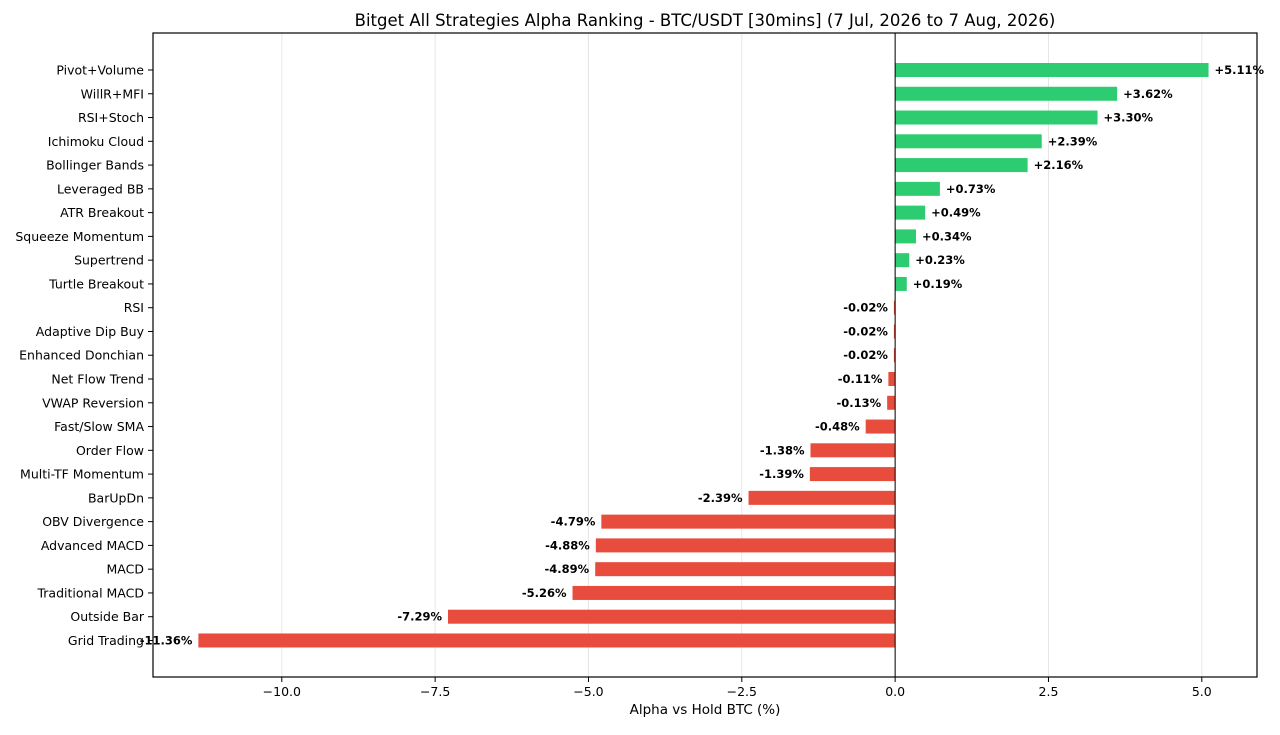 This screenshot has height=735, width=1280. What do you see at coordinates (112, 93) in the screenshot?
I see `y-tick-label: WillR+MFI` at bounding box center [112, 93].